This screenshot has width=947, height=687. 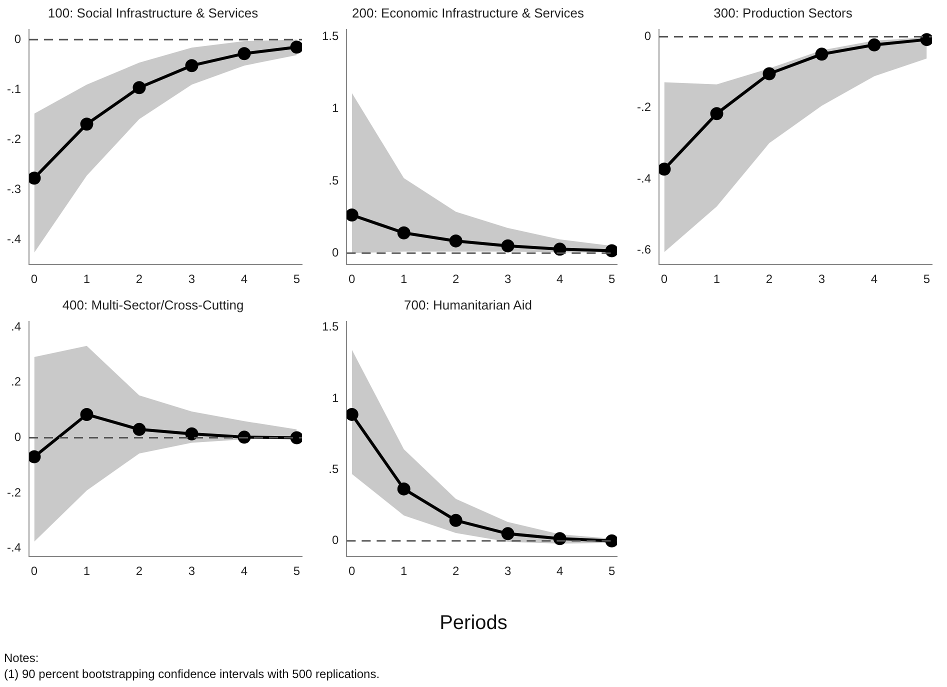 I want to click on text: (1) 90 percent bootstrapping confidence intervals with 500 replications., so click(x=192, y=674).